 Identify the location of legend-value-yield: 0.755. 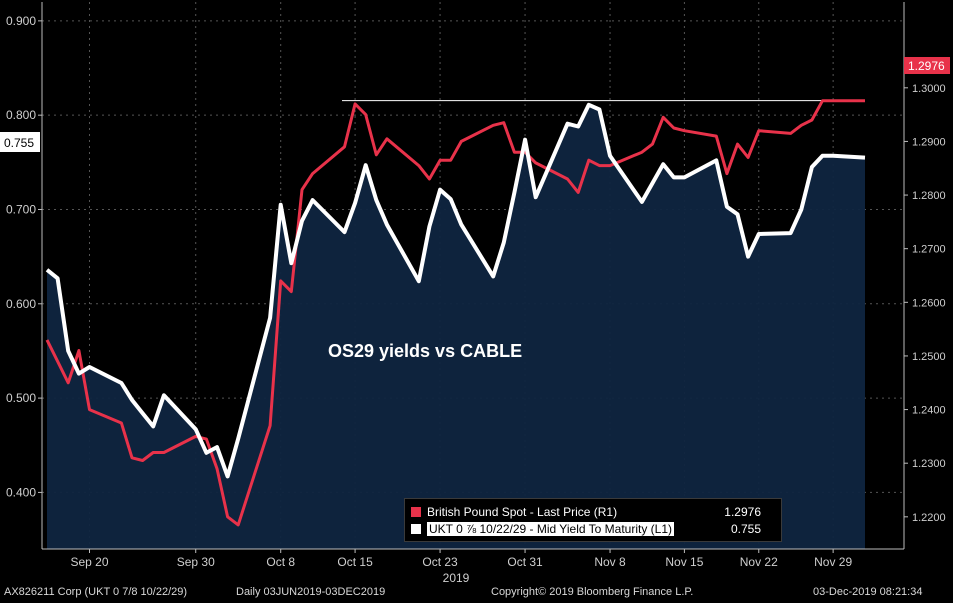
(745, 528).